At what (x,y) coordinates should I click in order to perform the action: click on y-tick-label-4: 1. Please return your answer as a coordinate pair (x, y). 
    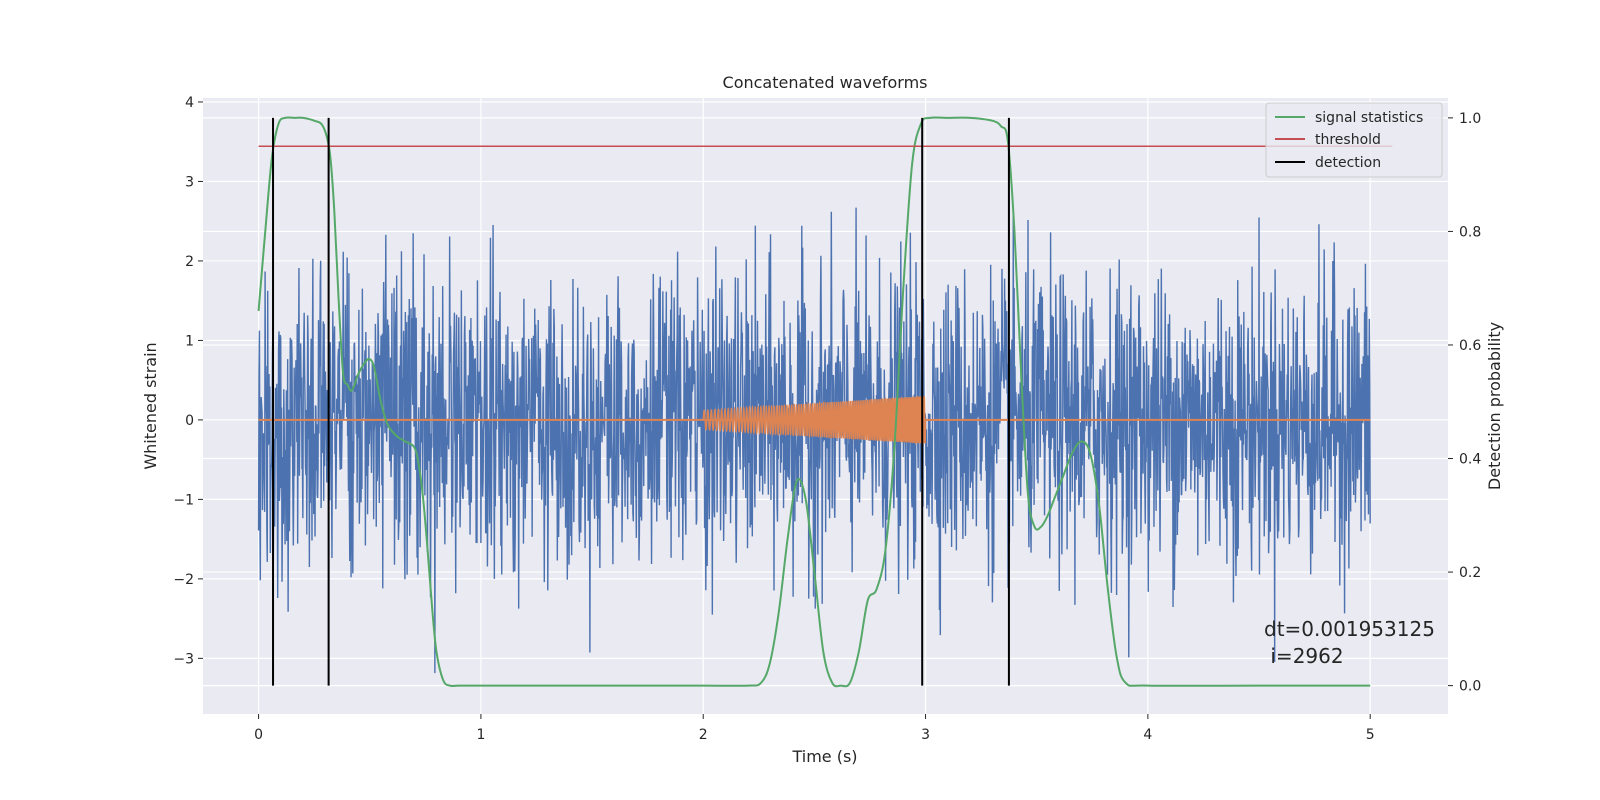
    Looking at the image, I should click on (189, 341).